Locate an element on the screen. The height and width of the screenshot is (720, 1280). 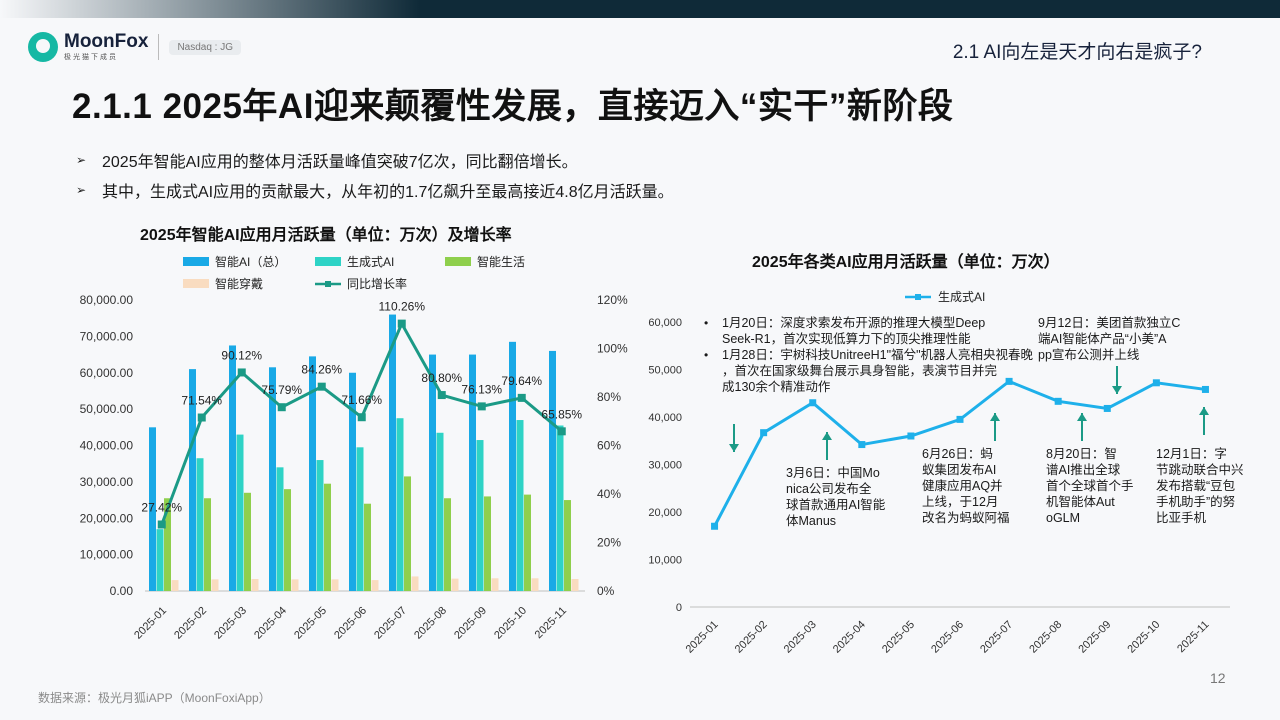
chart2-y-tick: 0 is located at coordinates (679, 608).